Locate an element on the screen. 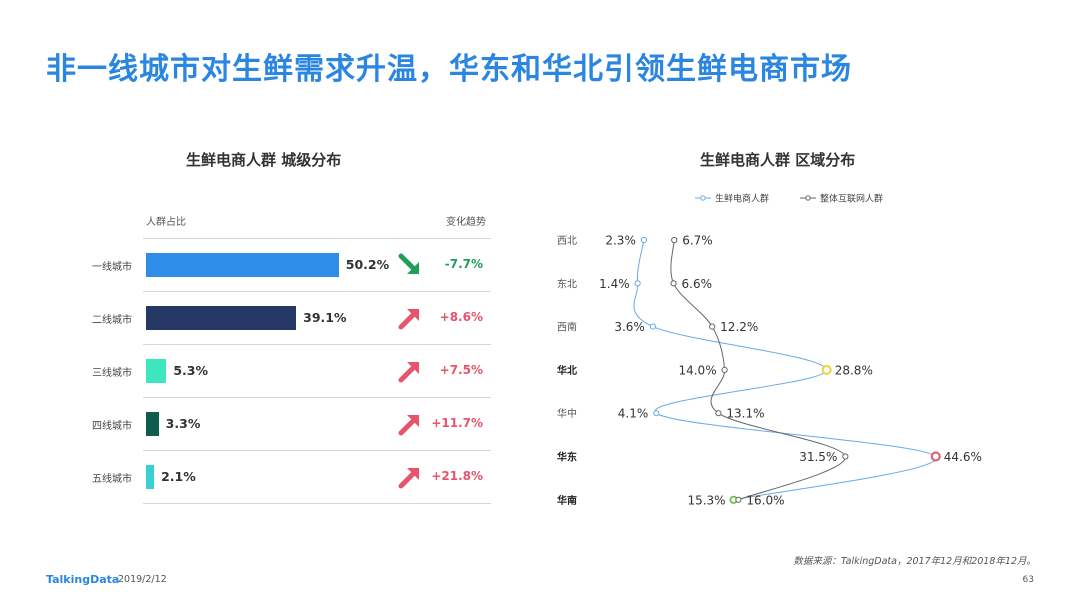 This screenshot has height=607, width=1080. legend-label: 生鲜电商人群 is located at coordinates (742, 199).